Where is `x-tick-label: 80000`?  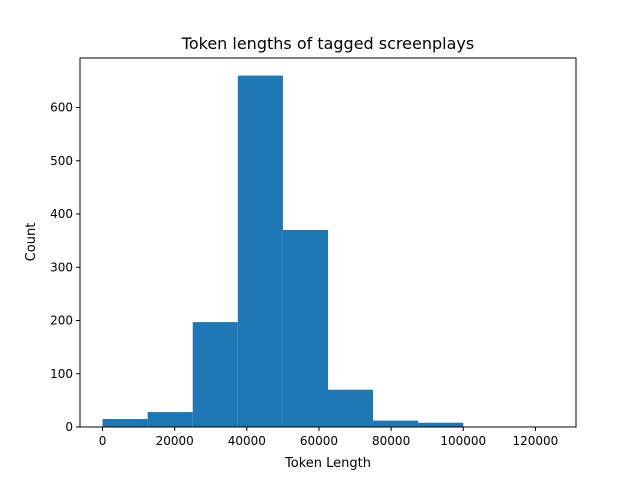
x-tick-label: 80000 is located at coordinates (391, 441).